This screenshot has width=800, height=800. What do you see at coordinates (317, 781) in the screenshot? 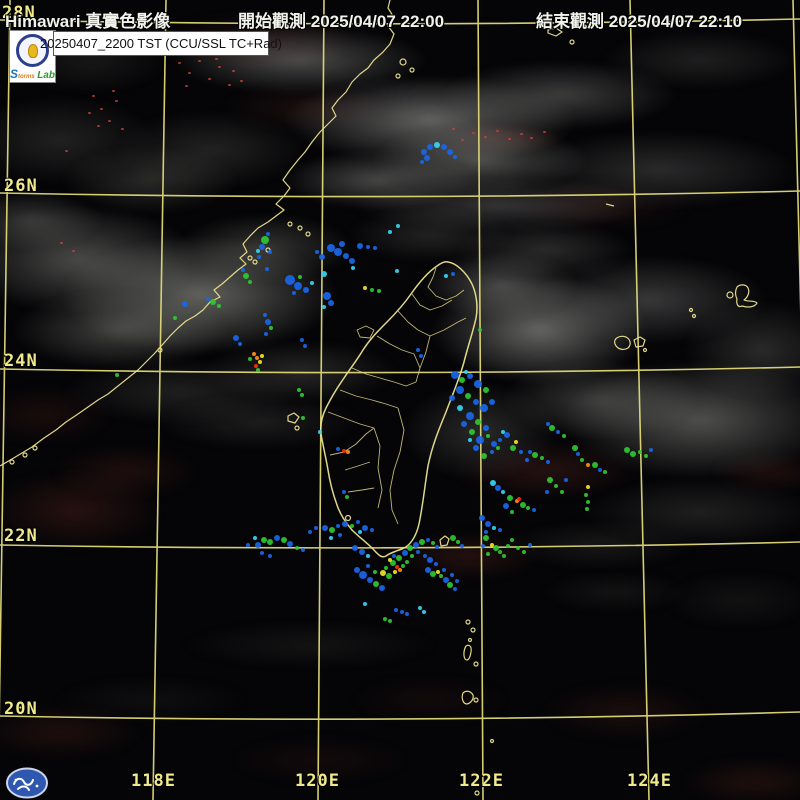
I see `lon-label-120e: 120E` at bounding box center [317, 781].